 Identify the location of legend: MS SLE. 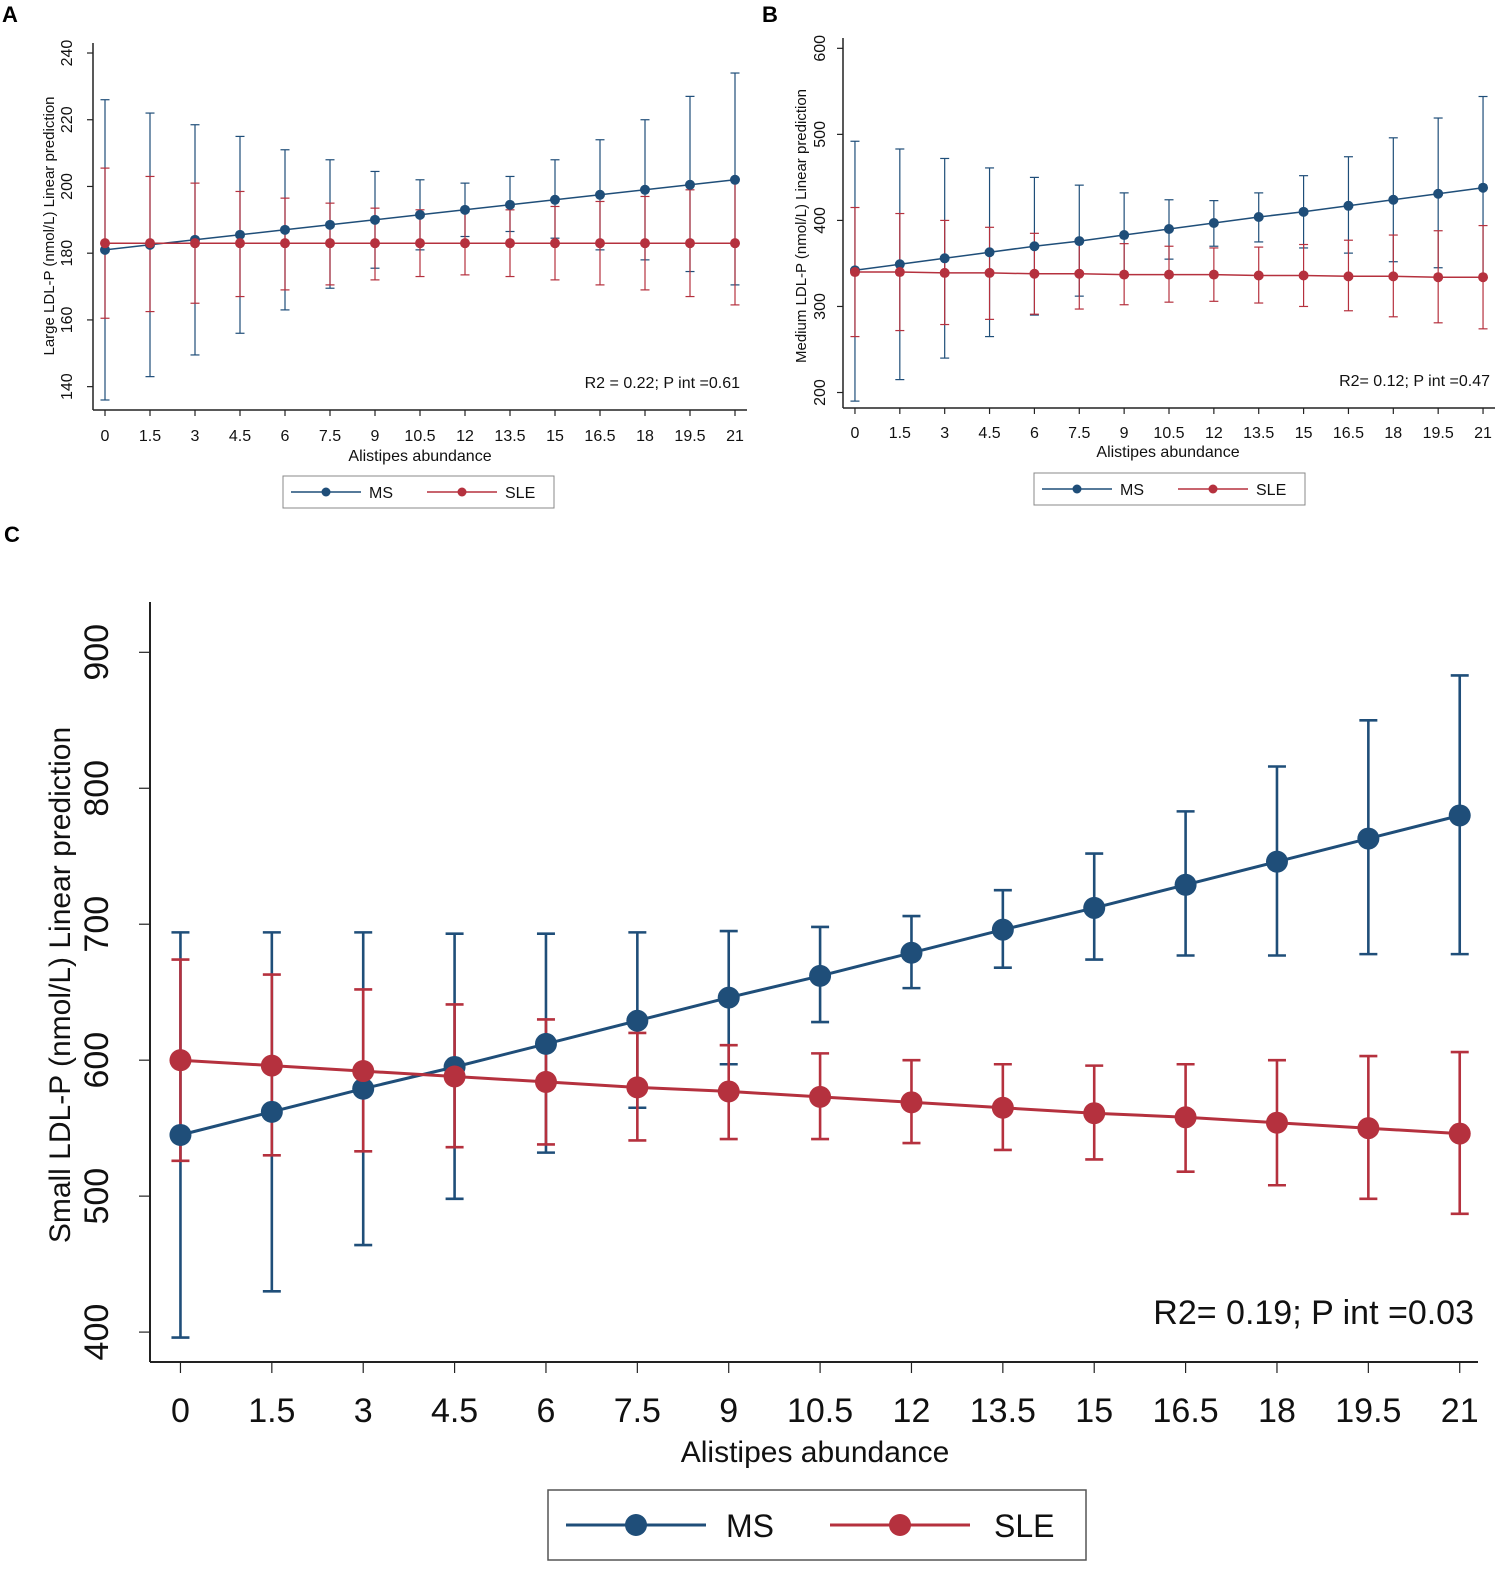
(817, 1525).